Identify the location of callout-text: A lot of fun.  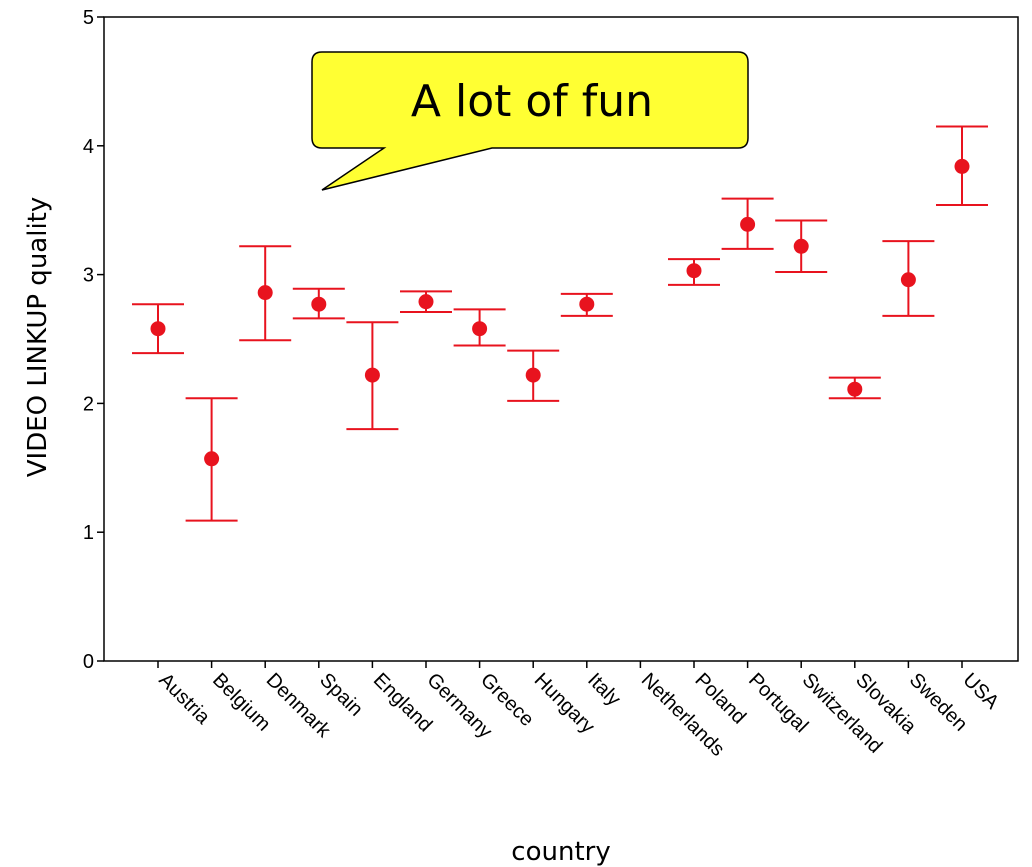
(532, 101).